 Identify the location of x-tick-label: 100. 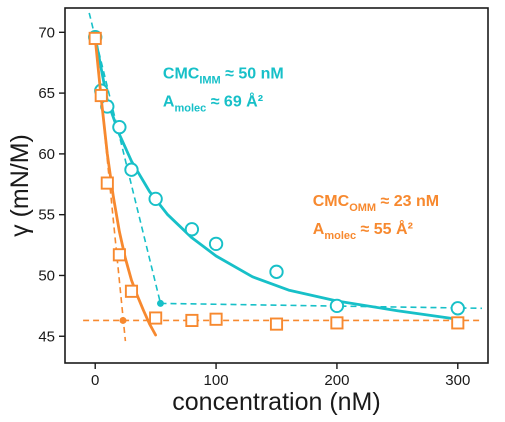
(216, 380).